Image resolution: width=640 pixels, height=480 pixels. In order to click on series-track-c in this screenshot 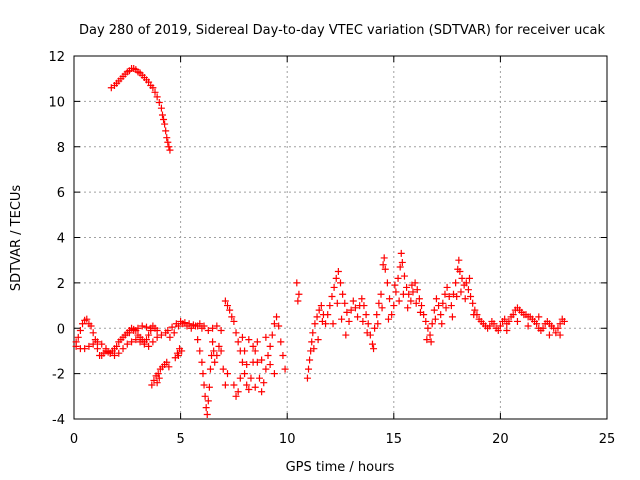, I will do `click(163, 328)`.